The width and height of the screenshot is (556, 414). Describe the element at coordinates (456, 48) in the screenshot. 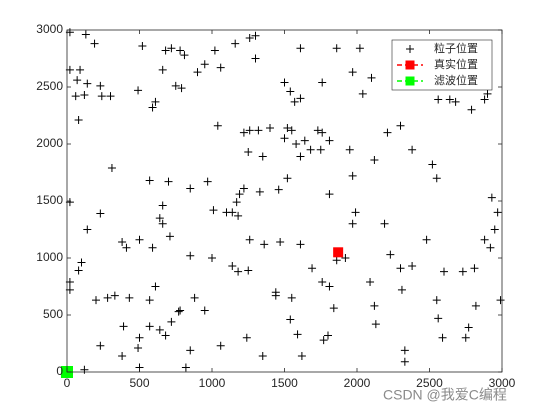

I see `legend-label: 粒子位置` at that location.